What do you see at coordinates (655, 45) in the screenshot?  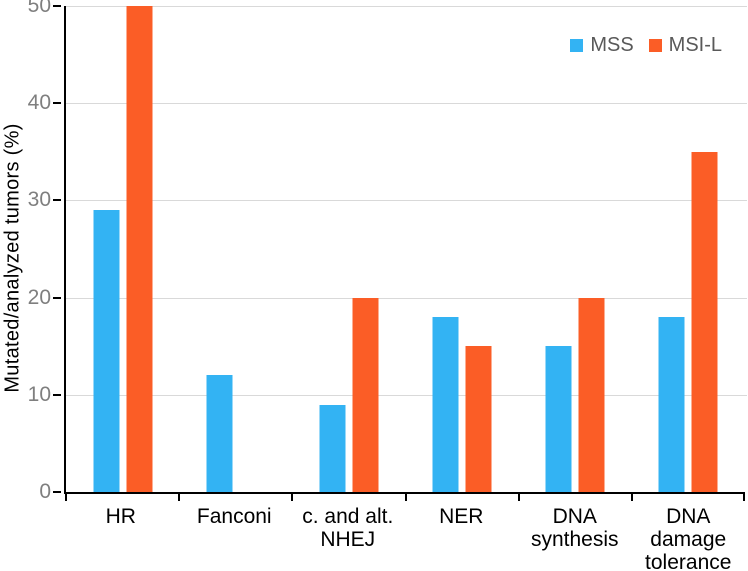 I see `legend-swatch-msi-l` at bounding box center [655, 45].